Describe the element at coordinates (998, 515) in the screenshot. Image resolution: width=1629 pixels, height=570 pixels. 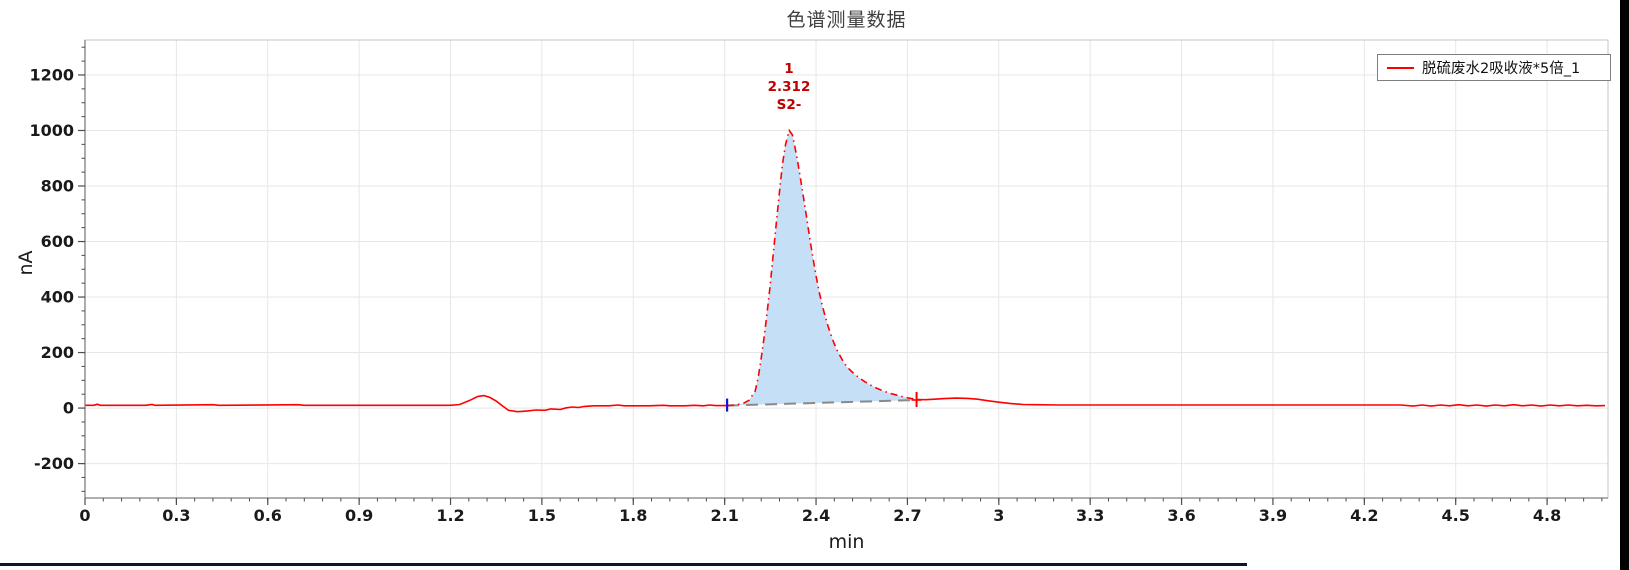
I see `svg-text: 3` at that location.